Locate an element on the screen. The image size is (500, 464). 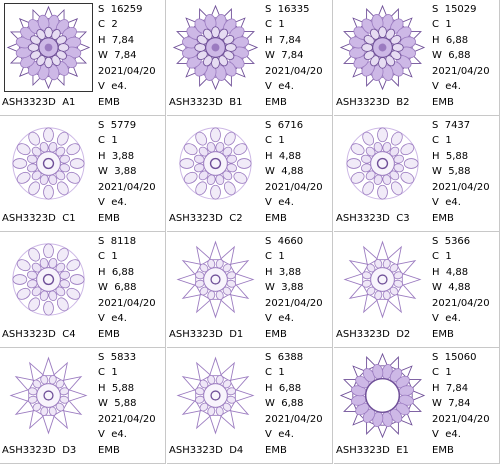
design-info: S 6388 C 1 H 6,88 W 6,88 2021/04/20 V e4. is located at coordinates (294, 396).